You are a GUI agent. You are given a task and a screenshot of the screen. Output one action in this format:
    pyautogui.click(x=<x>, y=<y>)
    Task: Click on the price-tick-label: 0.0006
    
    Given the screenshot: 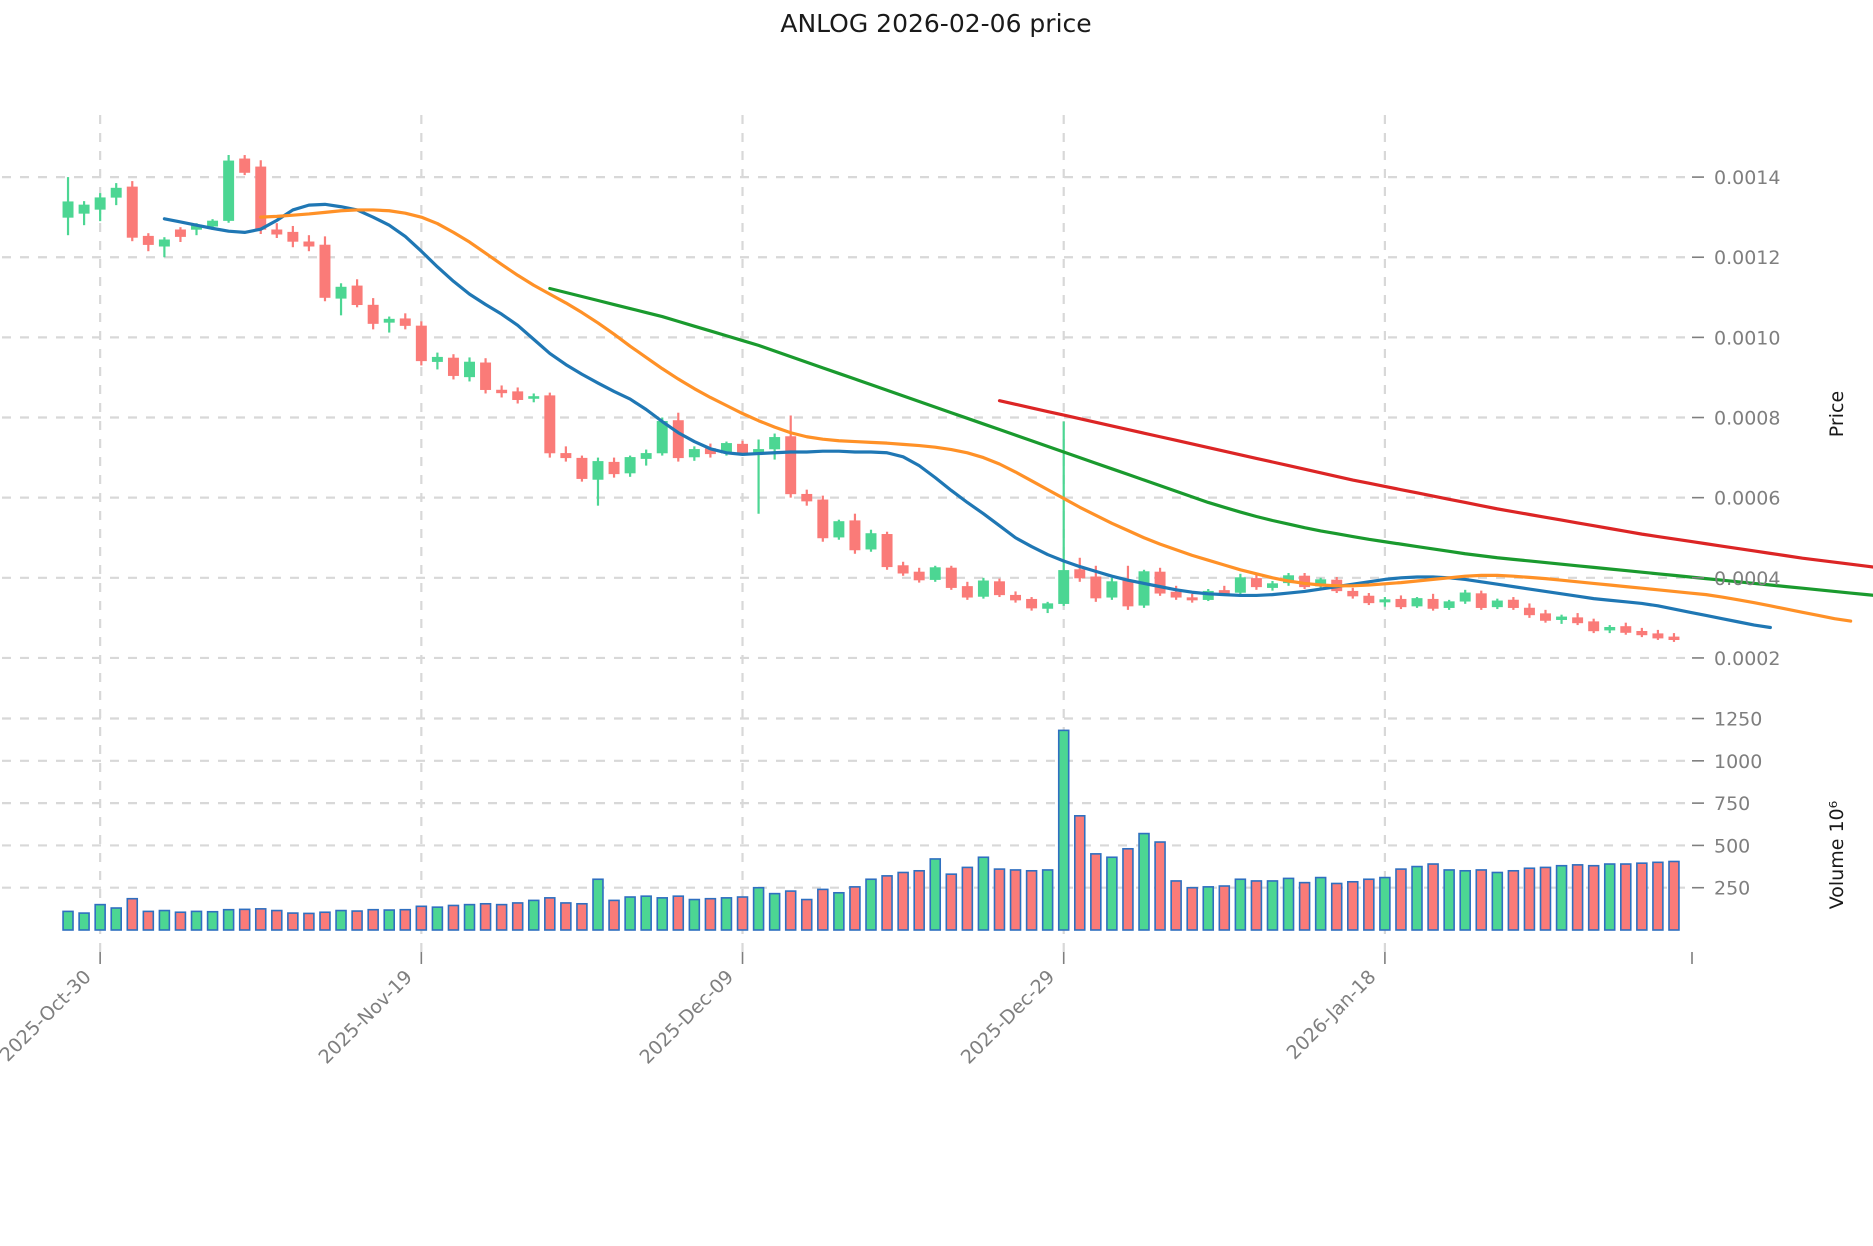 What is the action you would take?
    pyautogui.click(x=1747, y=499)
    